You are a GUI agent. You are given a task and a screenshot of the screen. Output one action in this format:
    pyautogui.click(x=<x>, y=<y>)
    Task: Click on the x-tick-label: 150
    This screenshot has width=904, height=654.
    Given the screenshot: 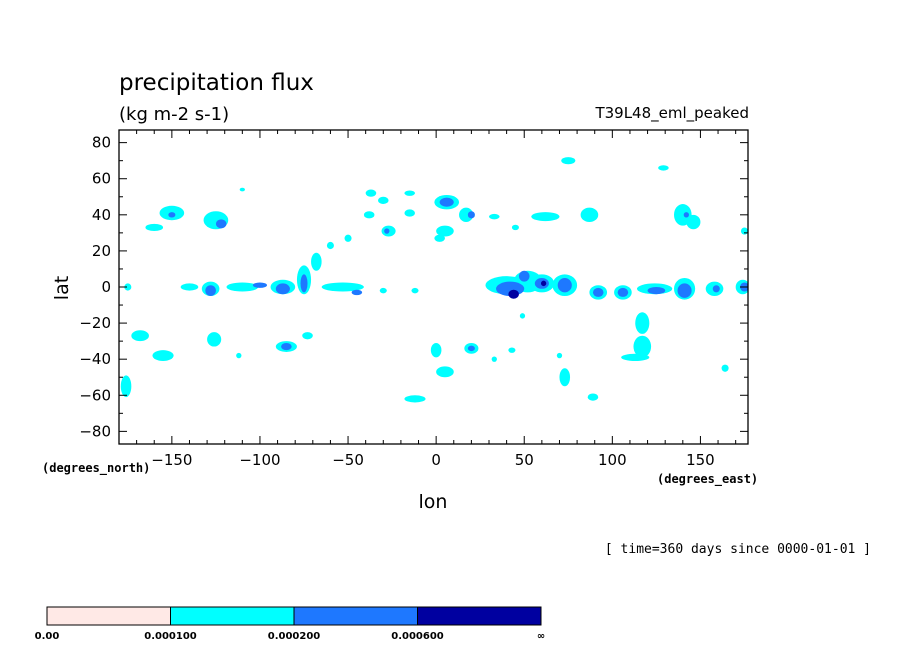 What is the action you would take?
    pyautogui.click(x=700, y=460)
    